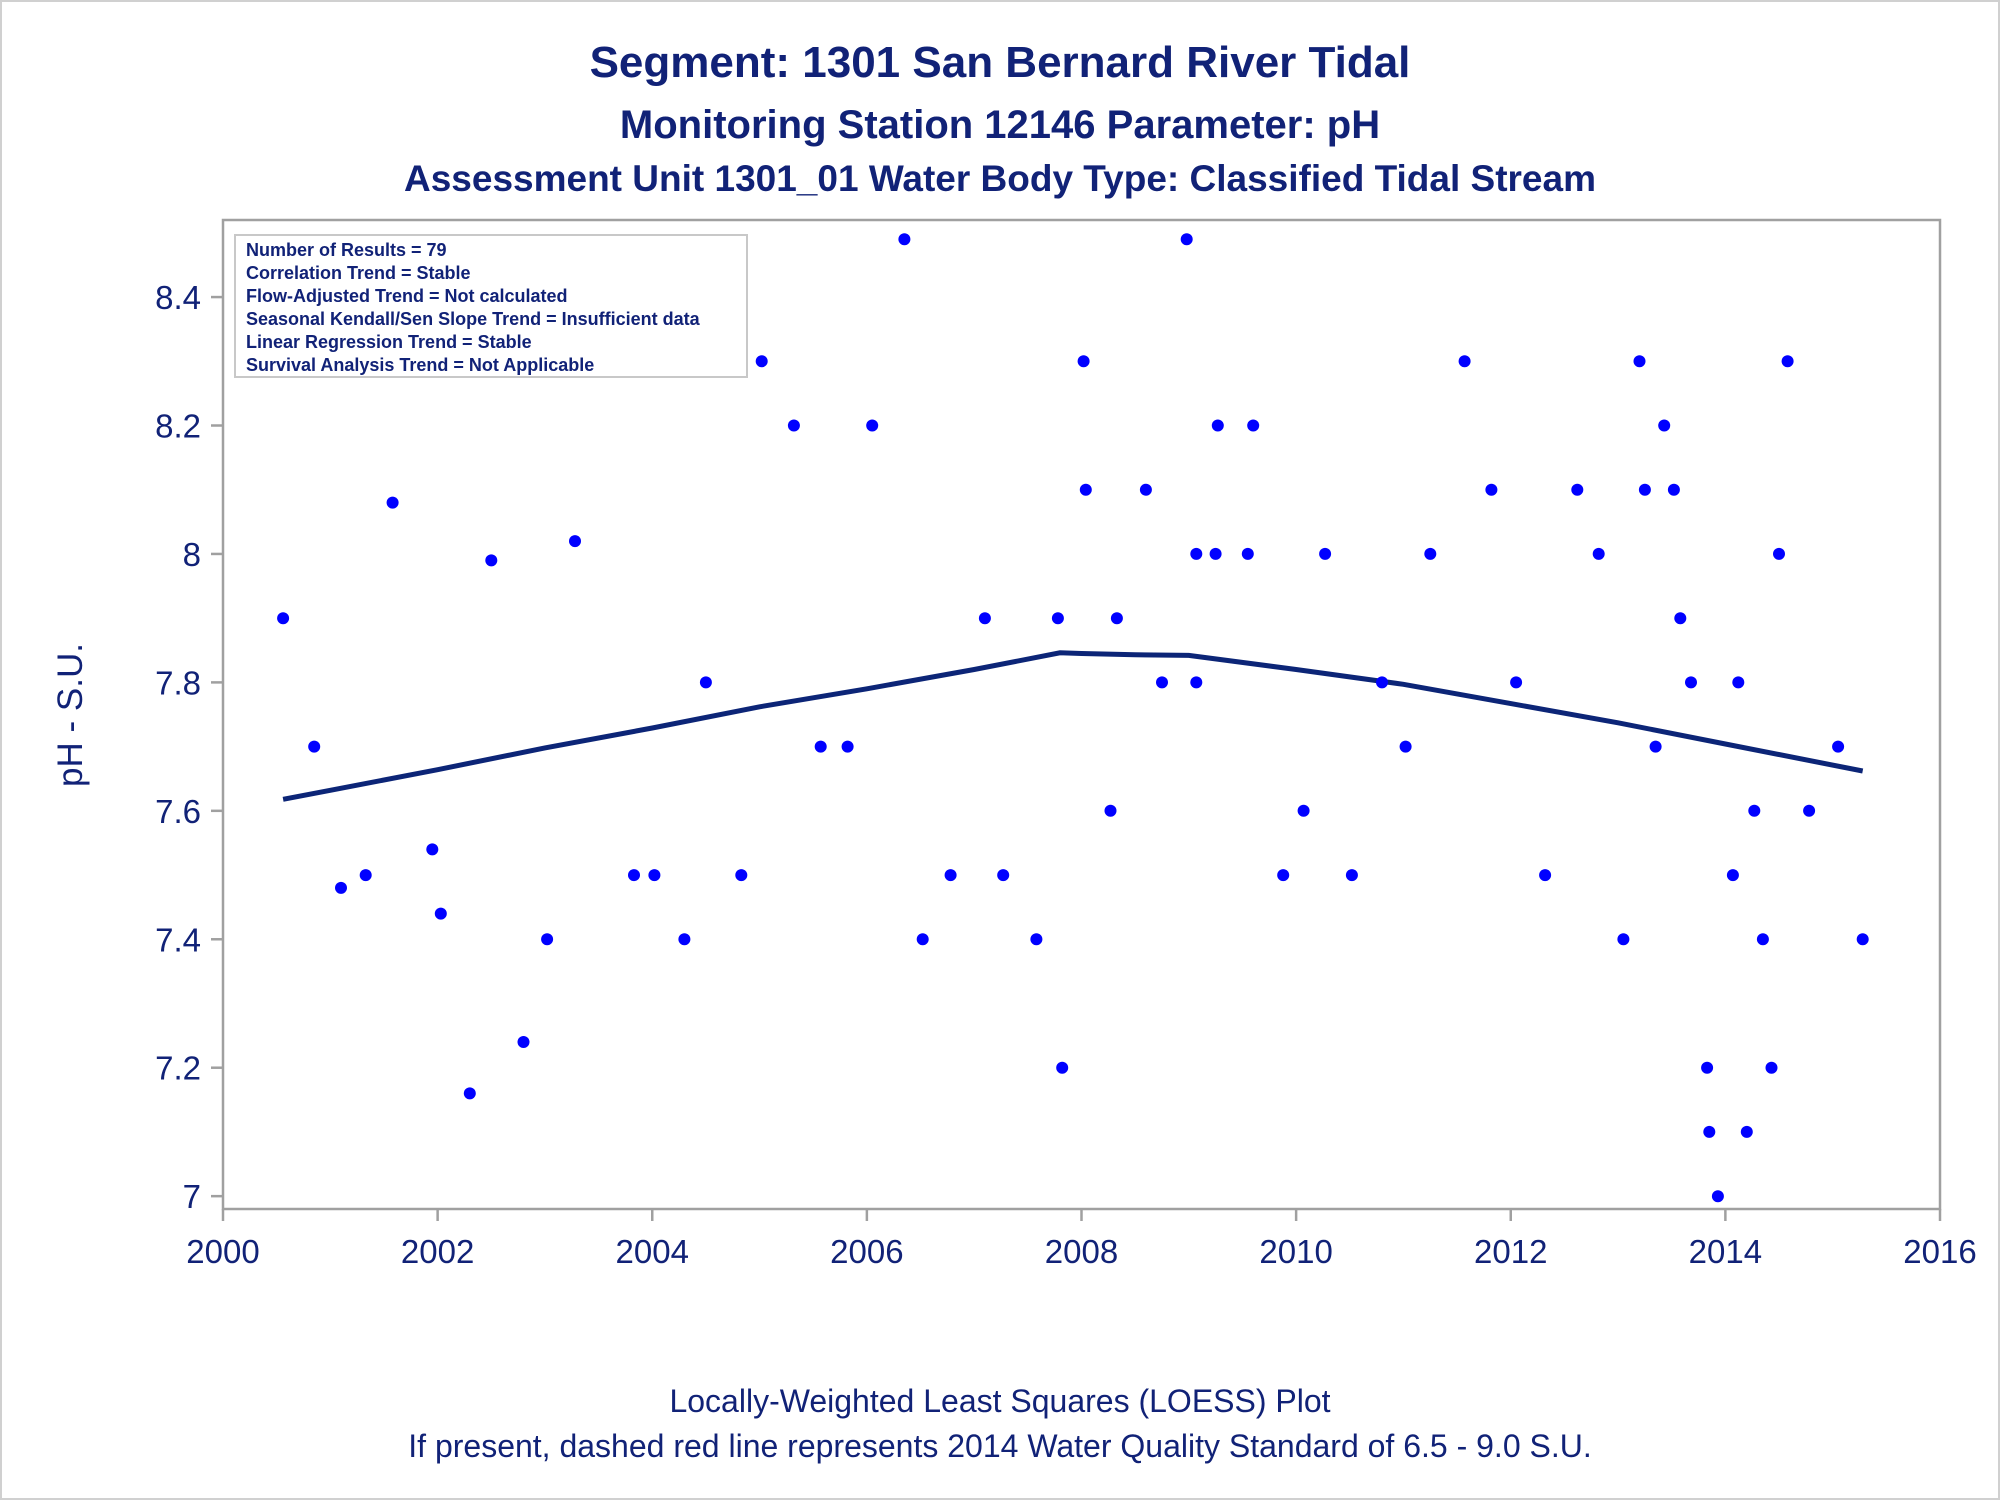 The width and height of the screenshot is (2000, 1500). What do you see at coordinates (1073, 726) in the screenshot?
I see `loess-line` at bounding box center [1073, 726].